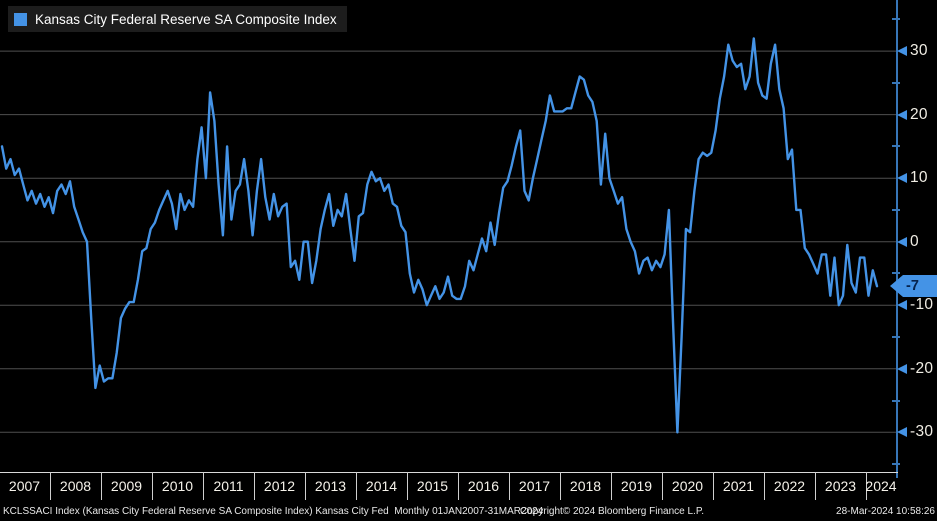 This screenshot has height=521, width=937. I want to click on x-tick-label-2017: 2017, so click(534, 486).